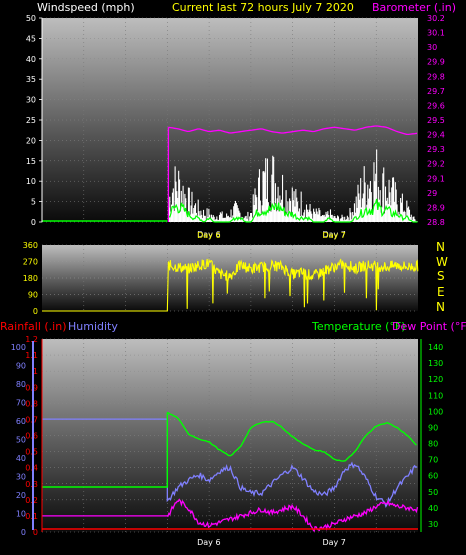 This screenshot has width=466, height=555. What do you see at coordinates (436, 76) in the screenshot?
I see `barometer-tick-label: 29.8` at bounding box center [436, 76].